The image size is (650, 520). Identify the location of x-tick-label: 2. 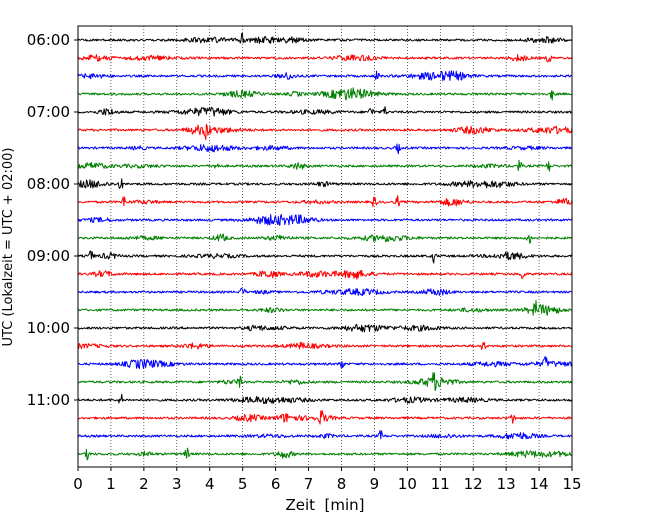
(144, 484).